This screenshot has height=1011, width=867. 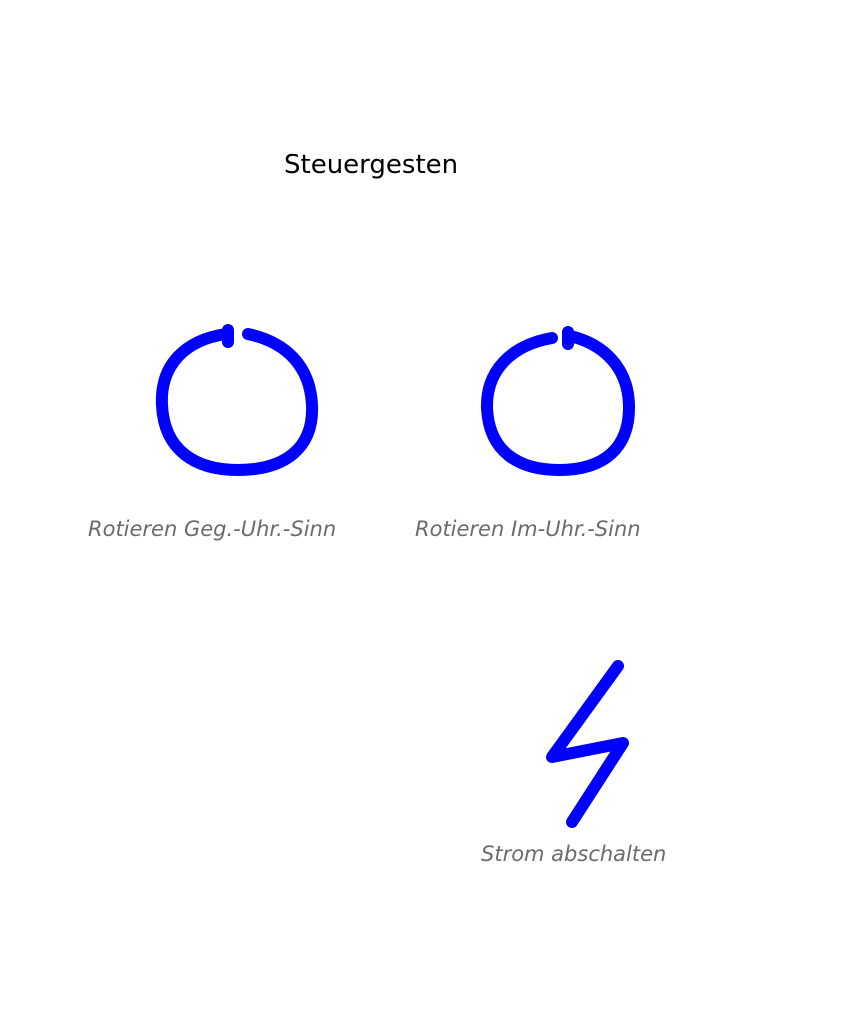 I want to click on counterclockwise-stroke, so click(x=237, y=402).